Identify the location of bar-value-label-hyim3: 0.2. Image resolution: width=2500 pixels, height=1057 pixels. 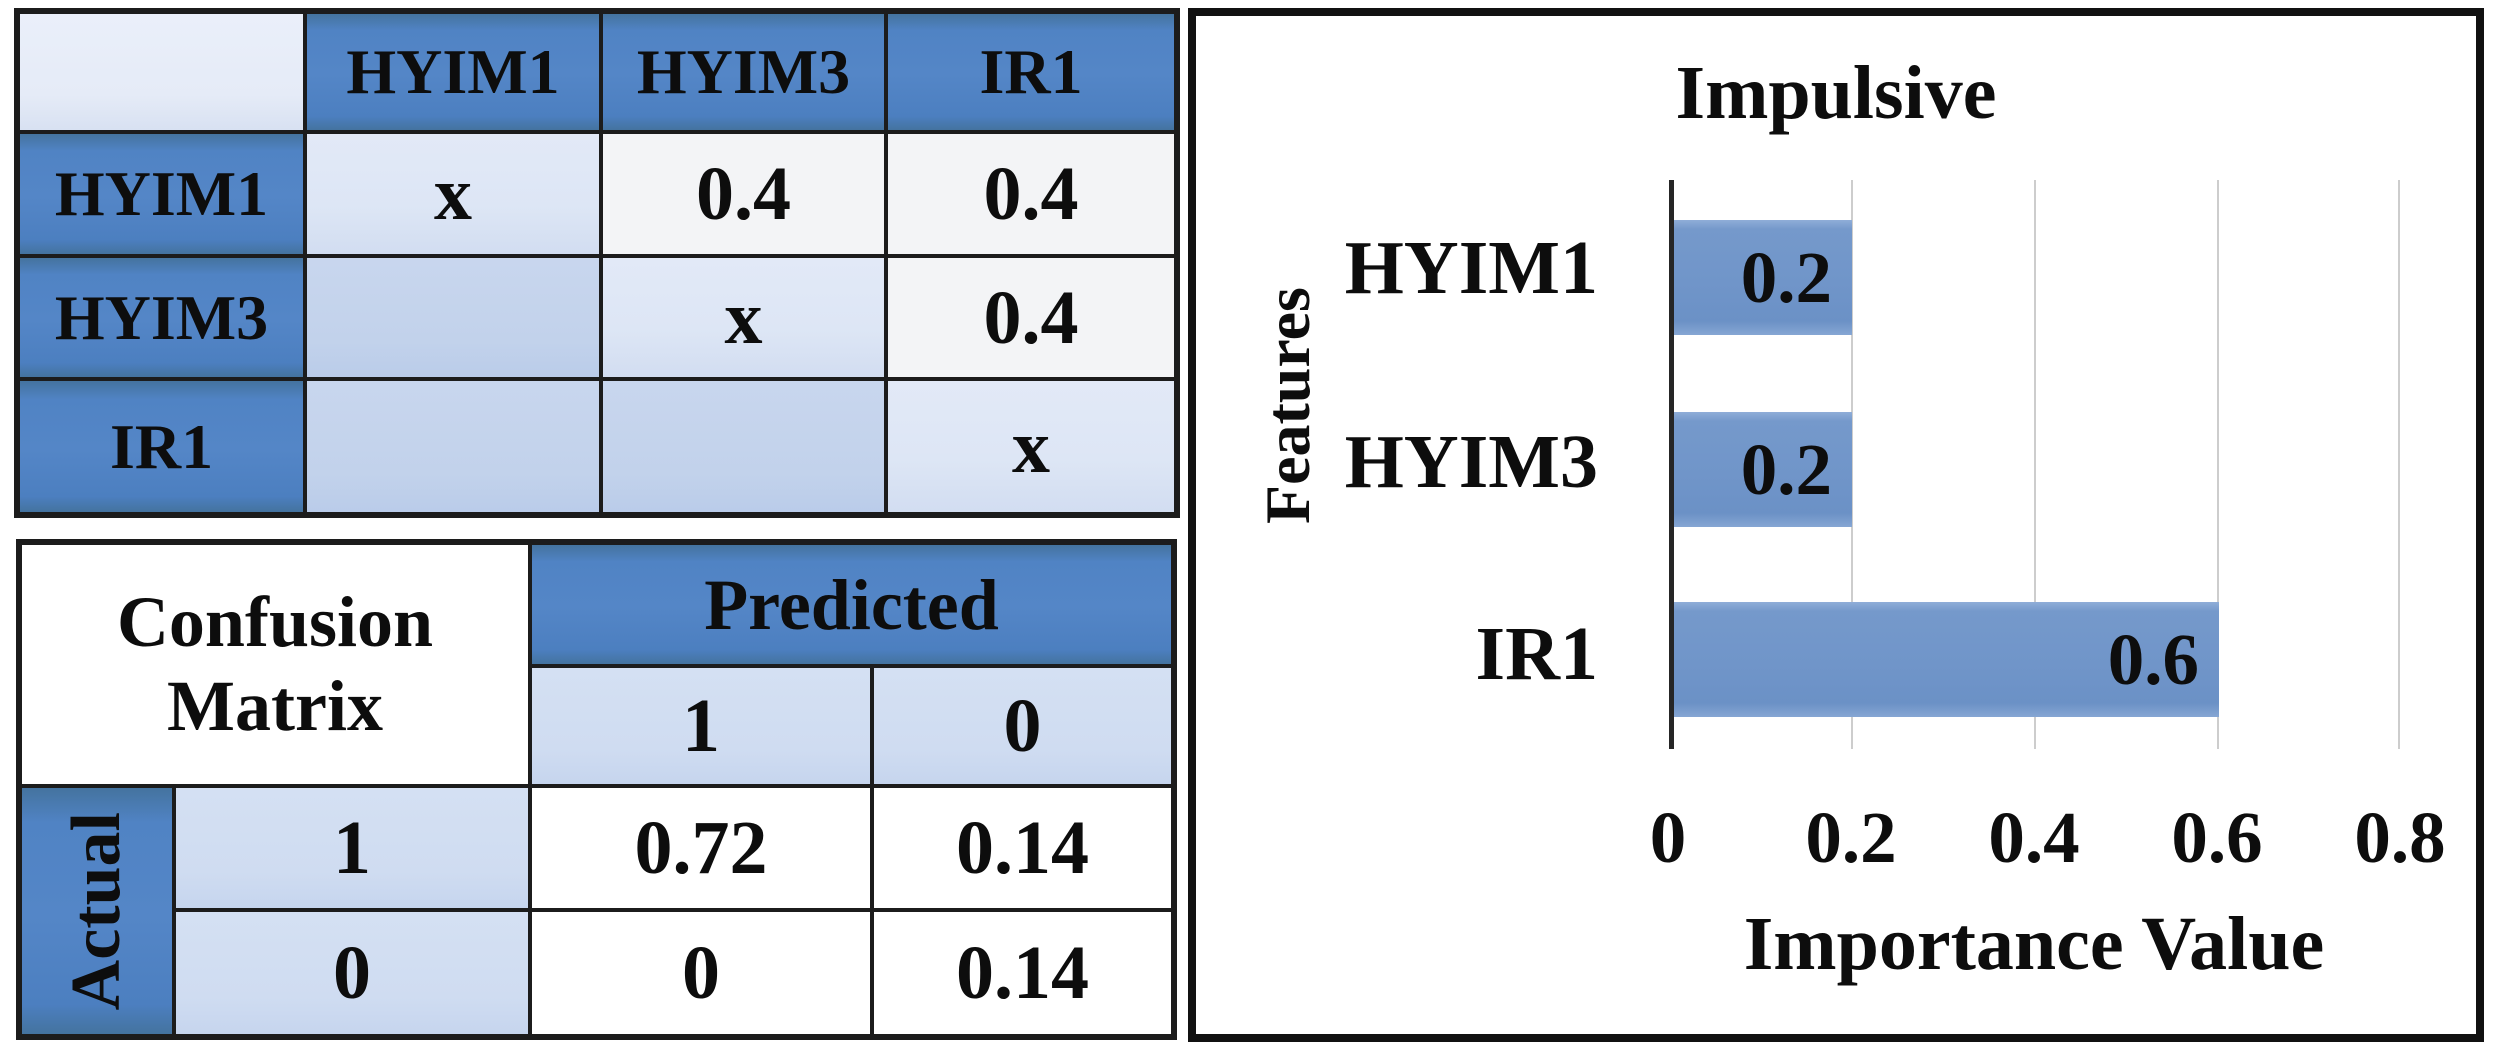
(1786, 469).